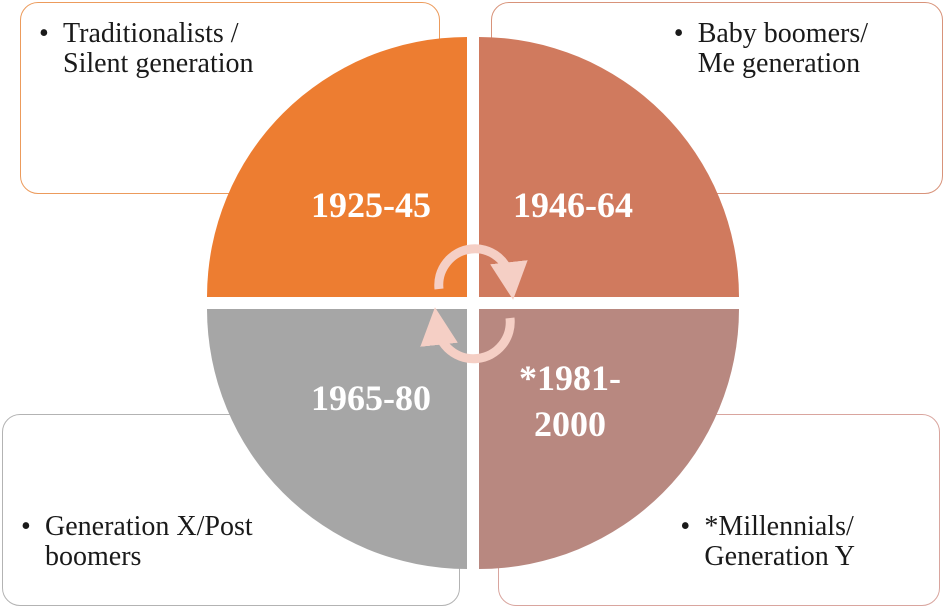 Image resolution: width=945 pixels, height=608 pixels. I want to click on card-line2: boomers, so click(93, 556).